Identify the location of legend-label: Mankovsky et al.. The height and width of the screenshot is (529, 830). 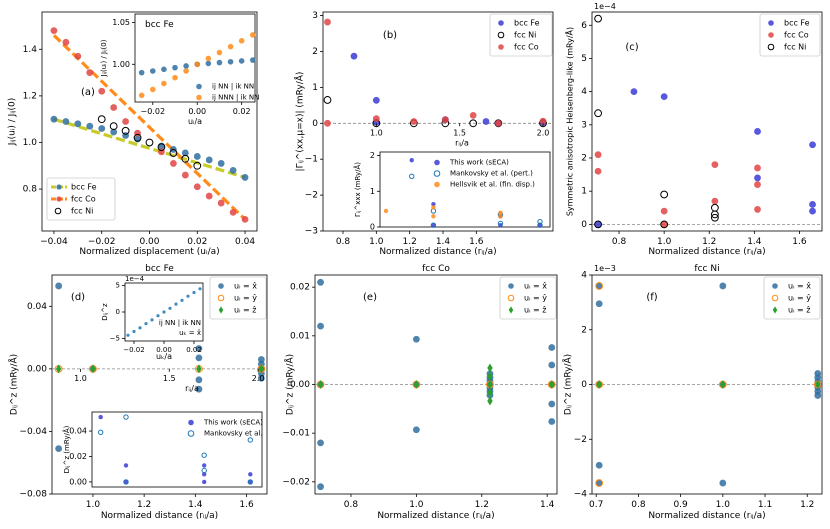
(233, 434).